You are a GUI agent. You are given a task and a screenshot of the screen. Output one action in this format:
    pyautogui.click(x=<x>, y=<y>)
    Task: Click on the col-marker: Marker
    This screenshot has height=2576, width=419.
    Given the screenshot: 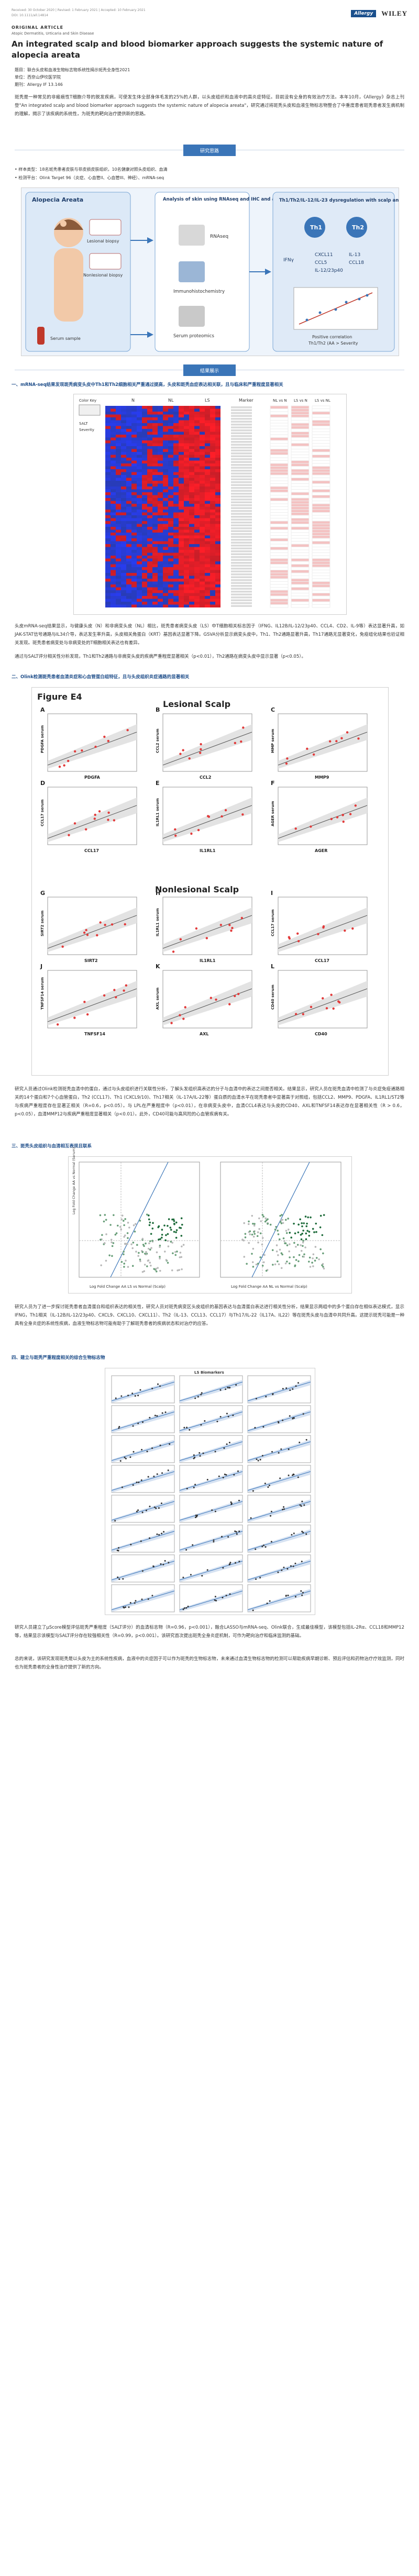 What is the action you would take?
    pyautogui.click(x=246, y=400)
    